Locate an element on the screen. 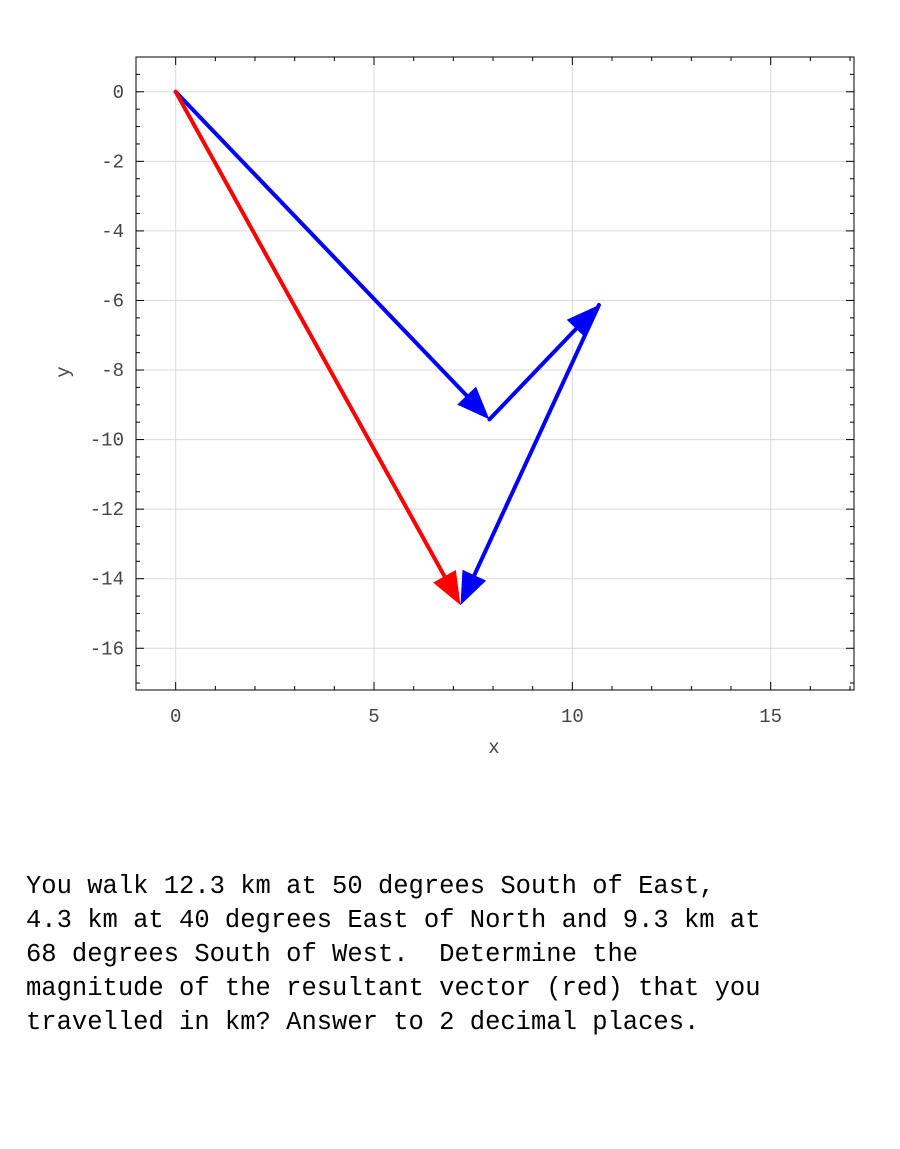 The width and height of the screenshot is (900, 1149). y-tick-label: -8 is located at coordinates (112, 371).